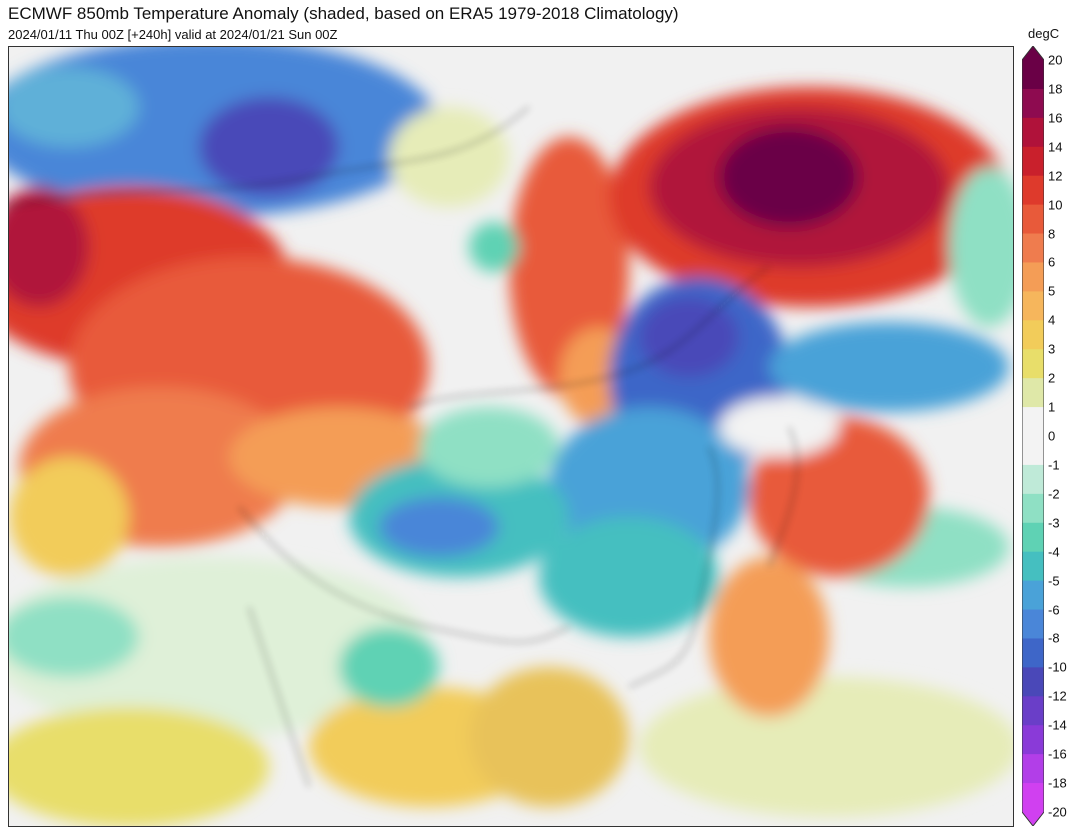  I want to click on colorbar-top-arrow, so click(1033, 53).